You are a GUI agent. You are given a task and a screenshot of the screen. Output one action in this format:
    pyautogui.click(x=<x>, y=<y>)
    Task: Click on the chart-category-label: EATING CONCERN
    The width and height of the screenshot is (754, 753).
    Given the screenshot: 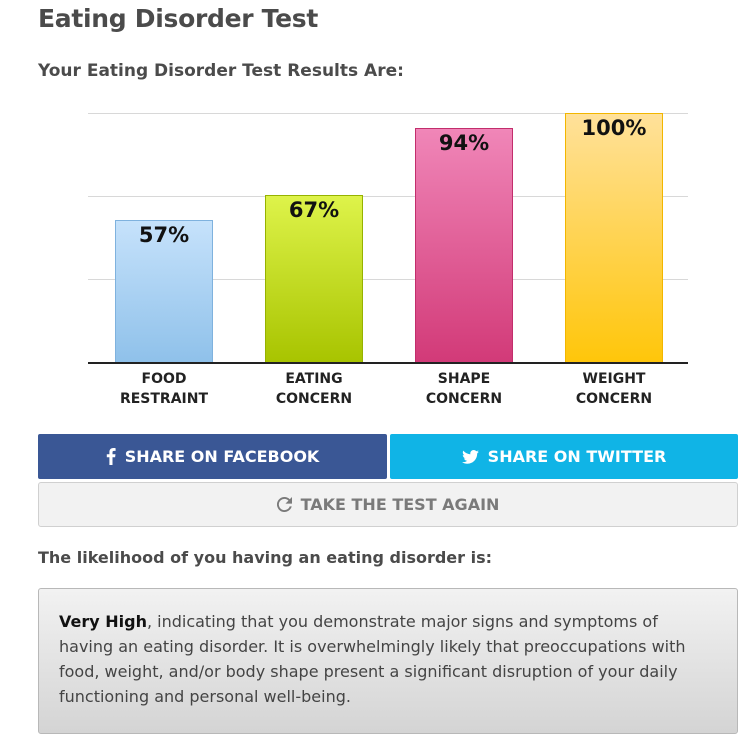 What is the action you would take?
    pyautogui.click(x=314, y=389)
    